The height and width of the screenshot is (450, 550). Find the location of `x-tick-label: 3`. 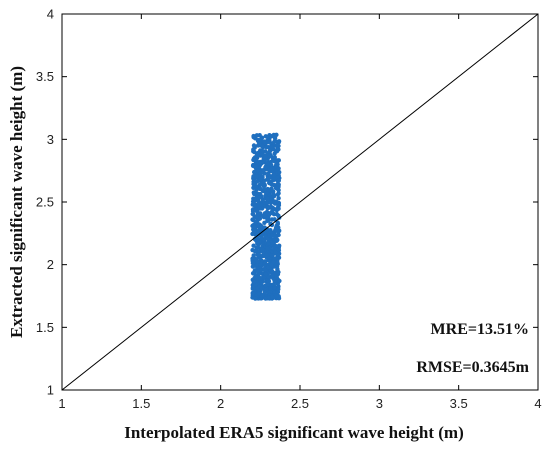

x-tick-label: 3 is located at coordinates (379, 403).